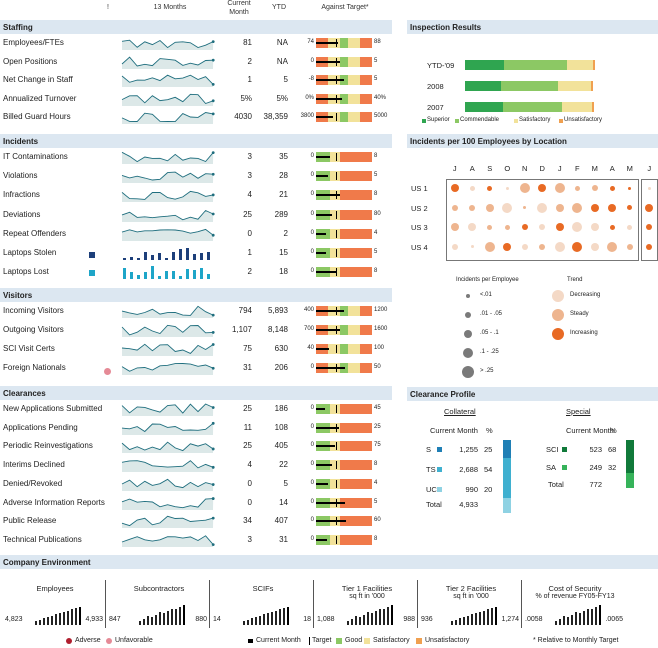 The height and width of the screenshot is (648, 658). What do you see at coordinates (277, 329) in the screenshot?
I see `metric-ytd: 8,148` at bounding box center [277, 329].